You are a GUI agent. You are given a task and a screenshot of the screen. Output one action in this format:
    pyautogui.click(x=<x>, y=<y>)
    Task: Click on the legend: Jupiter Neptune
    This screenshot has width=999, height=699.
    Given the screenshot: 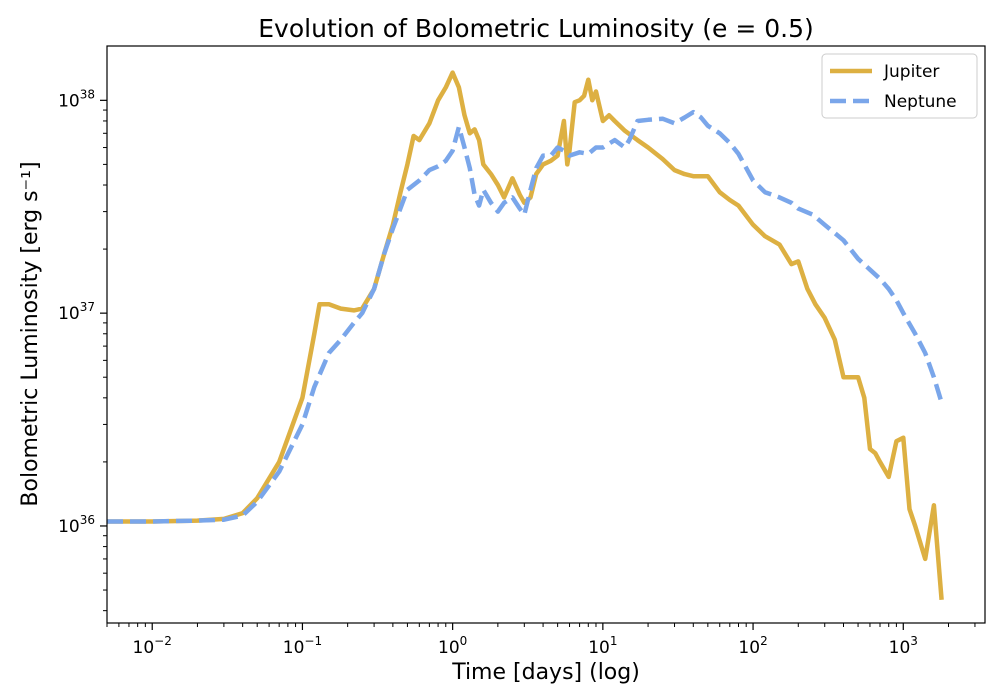 What is the action you would take?
    pyautogui.click(x=899, y=86)
    